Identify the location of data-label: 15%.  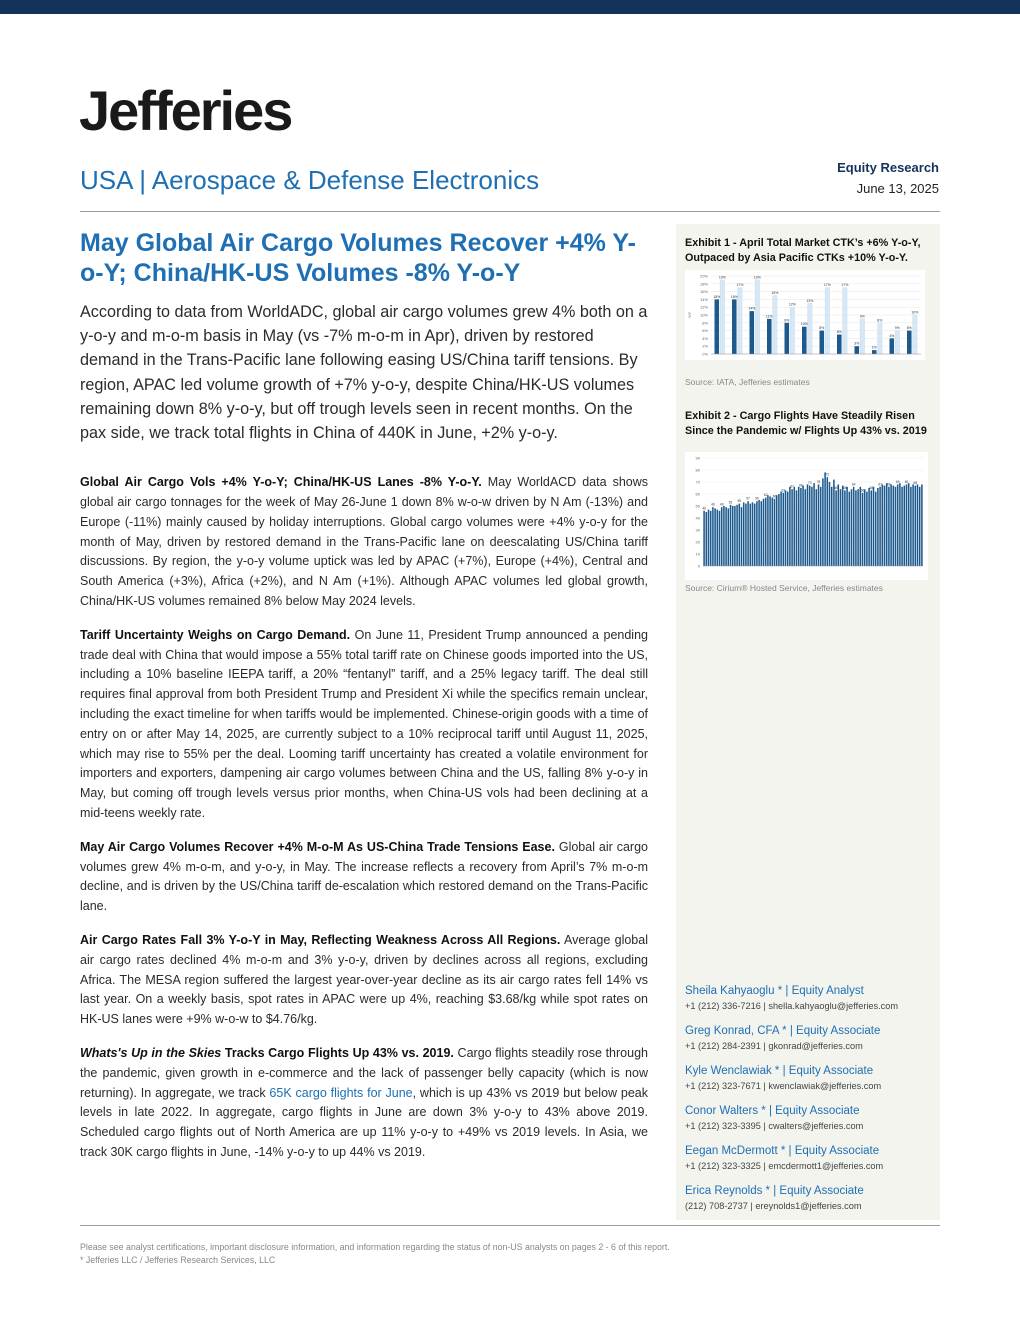
(774, 293).